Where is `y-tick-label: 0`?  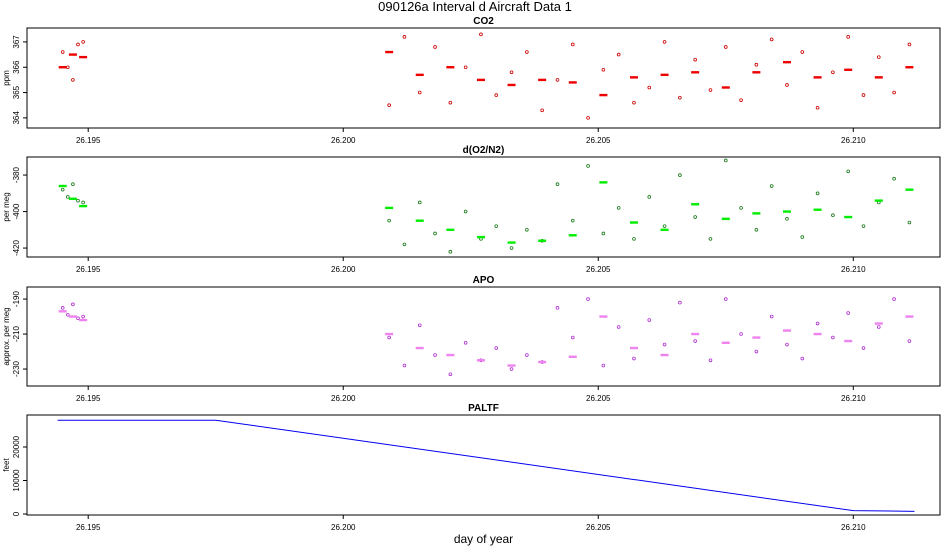 y-tick-label: 0 is located at coordinates (16, 513).